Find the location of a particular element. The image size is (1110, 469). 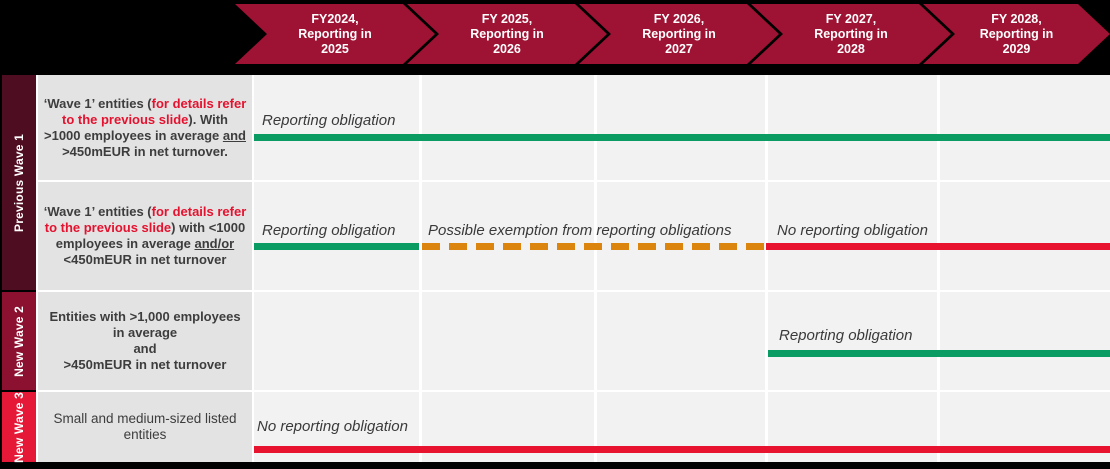

bar-reporting-obligation-wave1-small is located at coordinates (336, 246).